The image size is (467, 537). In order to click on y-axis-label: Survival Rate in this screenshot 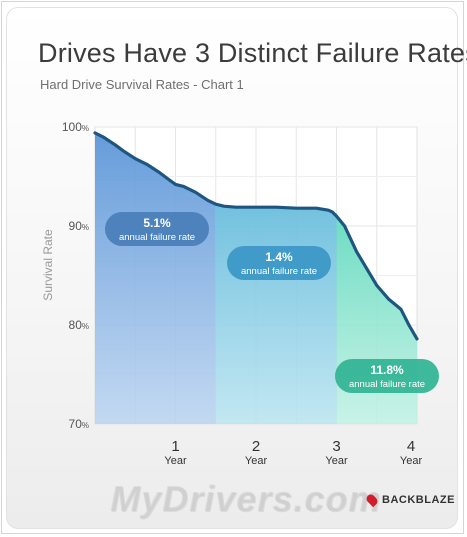, I will do `click(48, 265)`.